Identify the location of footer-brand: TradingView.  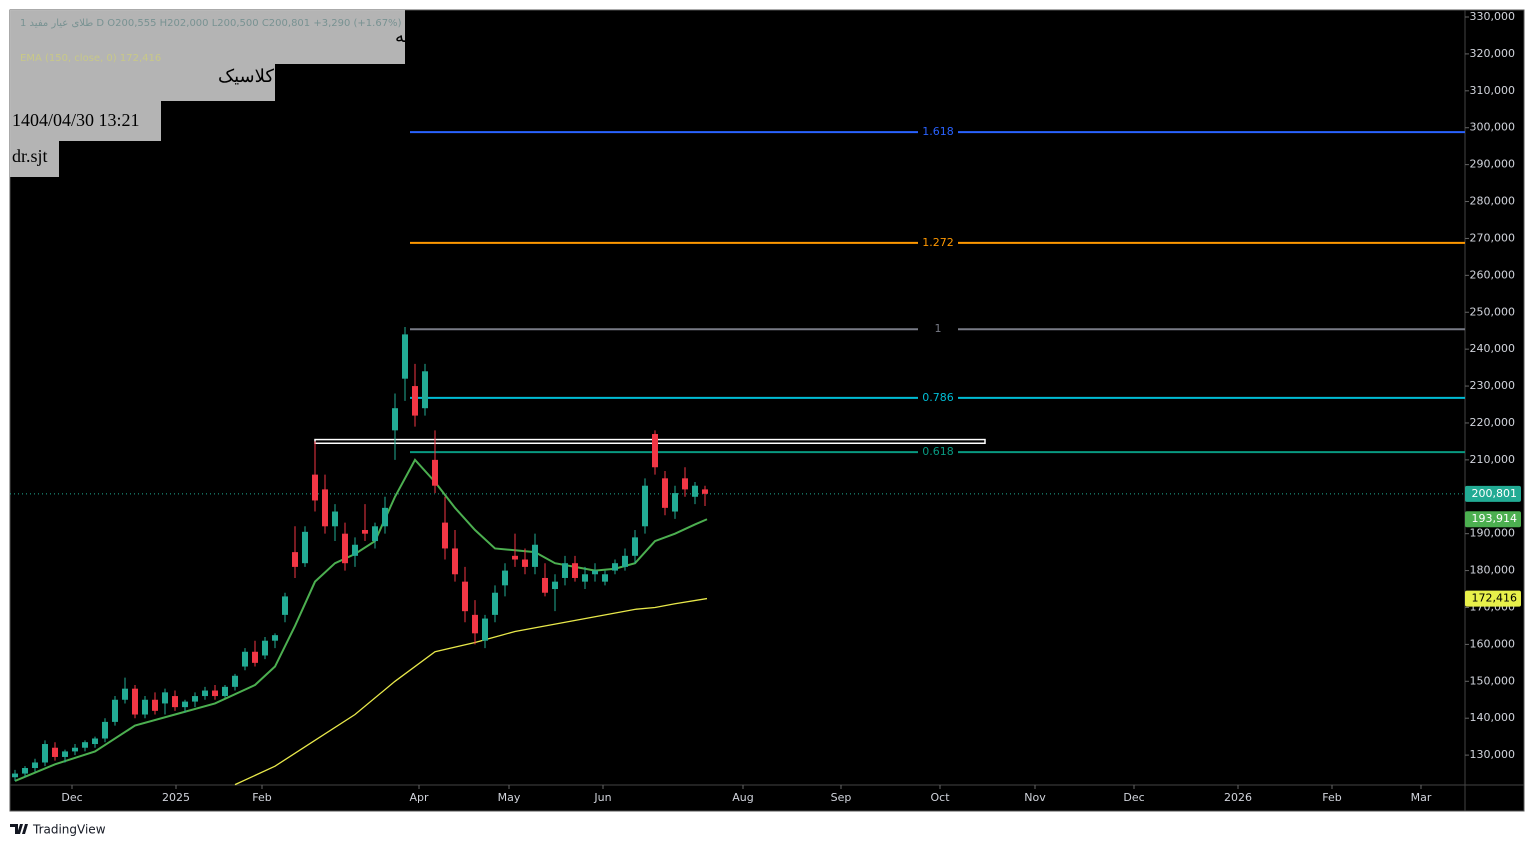
(69, 830).